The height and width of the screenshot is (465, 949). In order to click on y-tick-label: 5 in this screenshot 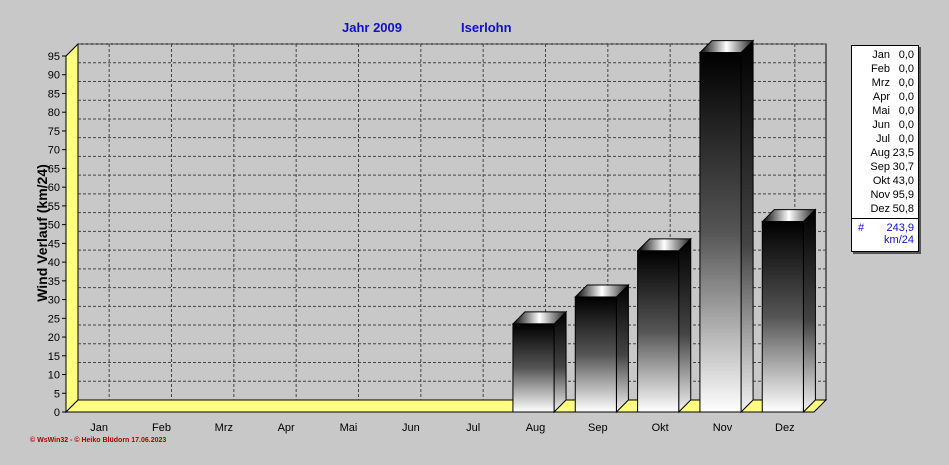, I will do `click(57, 394)`.